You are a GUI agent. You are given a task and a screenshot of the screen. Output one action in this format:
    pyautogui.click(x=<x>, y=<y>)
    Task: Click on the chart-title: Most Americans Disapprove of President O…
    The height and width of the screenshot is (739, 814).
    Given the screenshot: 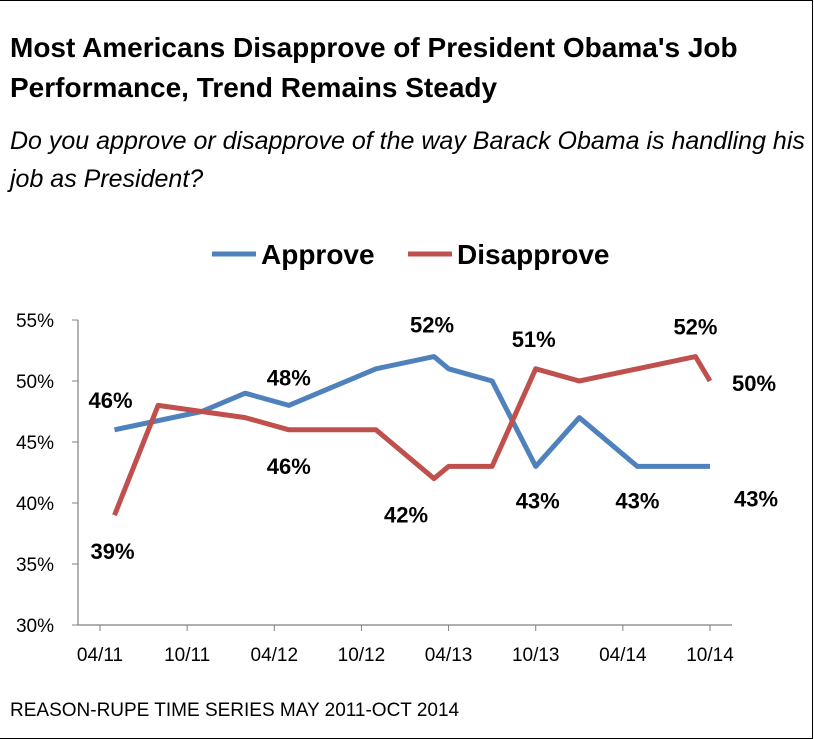 What is the action you would take?
    pyautogui.click(x=374, y=67)
    